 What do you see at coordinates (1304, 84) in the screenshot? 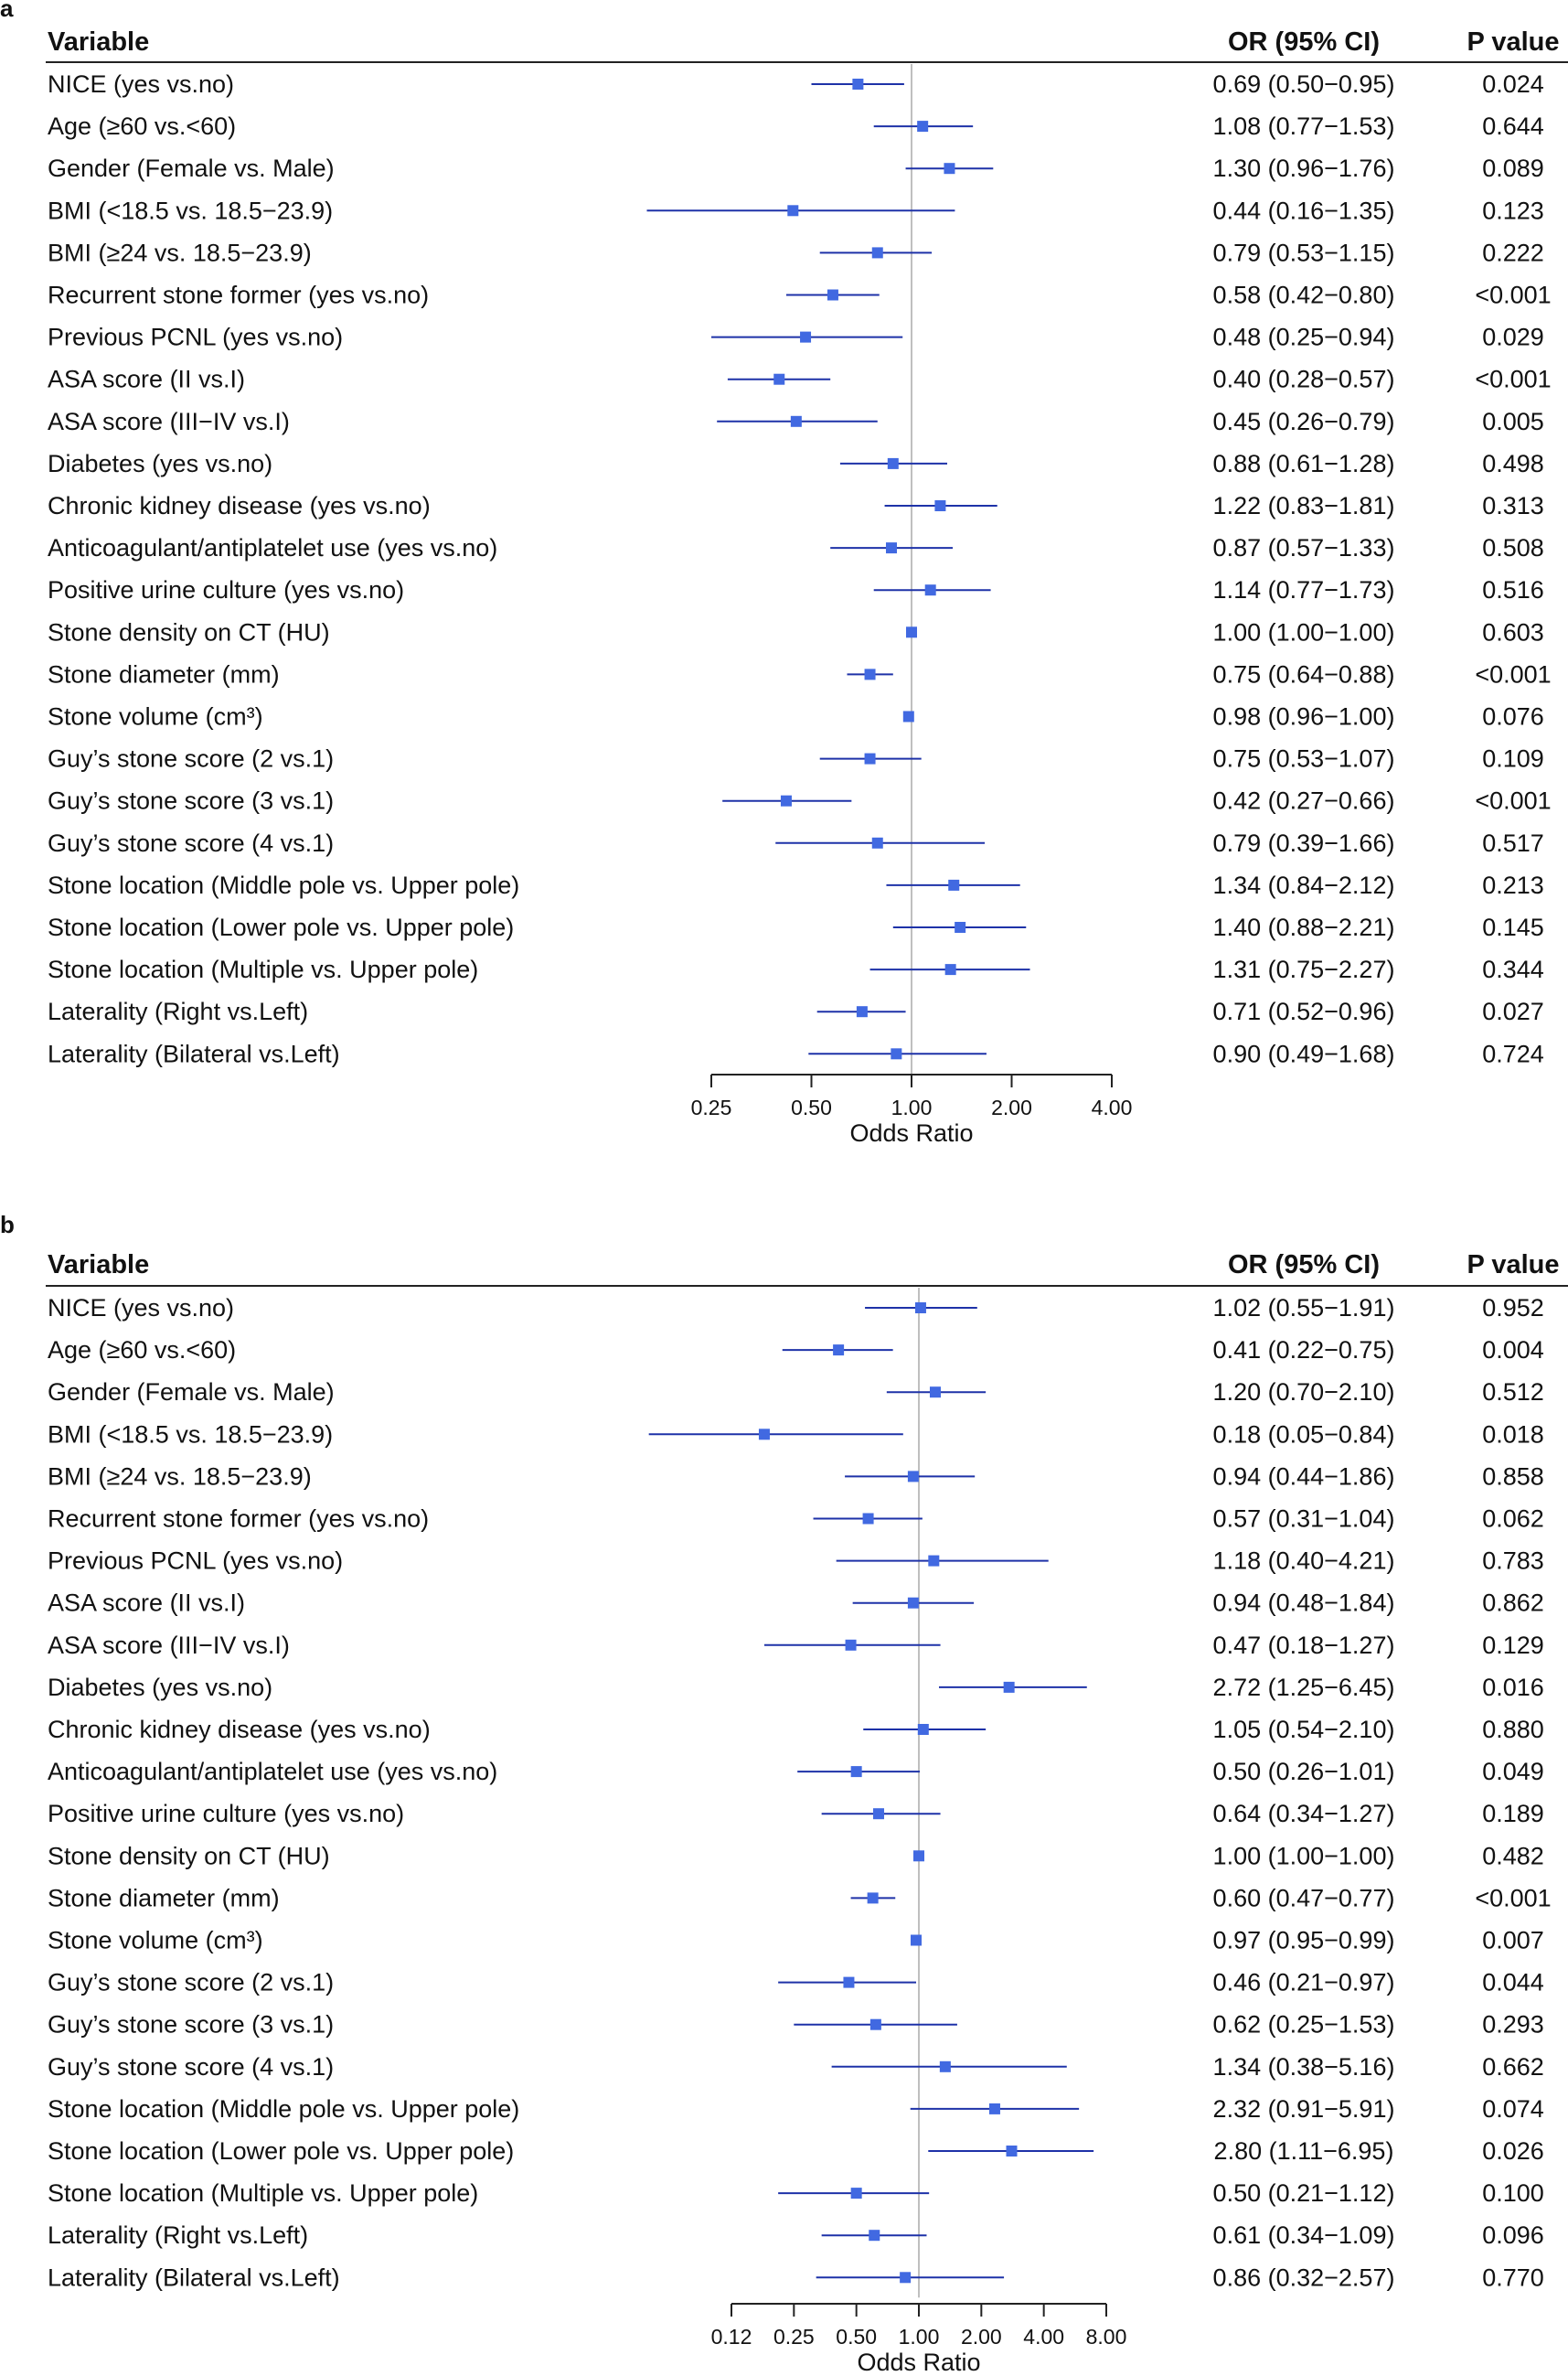
I see `or-ci-text: 0.69 (0.50−0.95)` at bounding box center [1304, 84].